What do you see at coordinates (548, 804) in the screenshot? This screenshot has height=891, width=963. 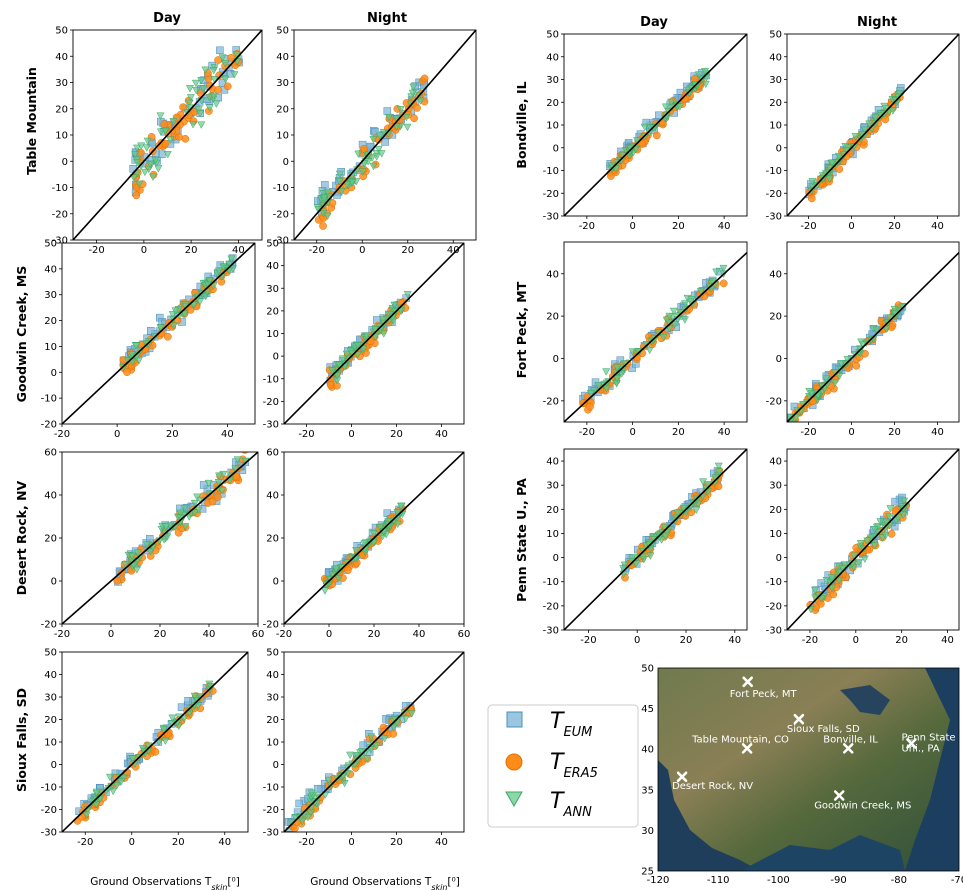 I see `legend-item-ann: TANN` at bounding box center [548, 804].